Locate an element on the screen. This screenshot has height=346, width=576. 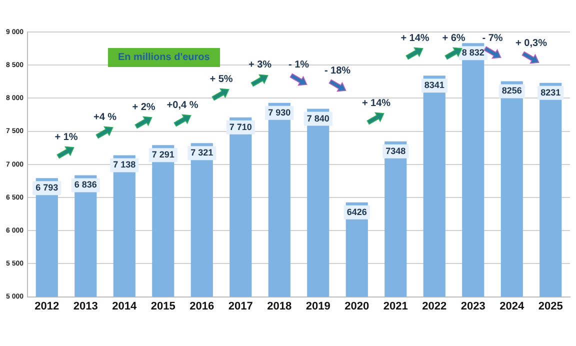
data-label: 7 138 is located at coordinates (124, 165).